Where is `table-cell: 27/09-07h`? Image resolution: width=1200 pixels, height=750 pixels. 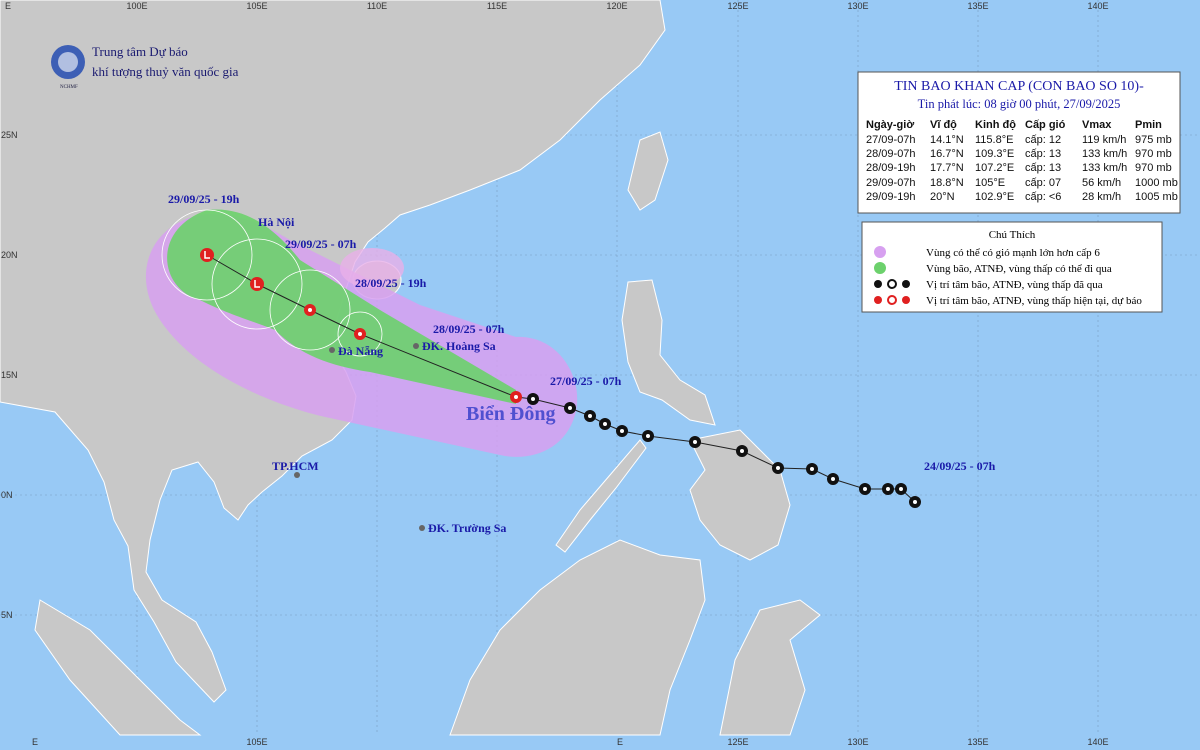
table-cell: 27/09-07h is located at coordinates (891, 140).